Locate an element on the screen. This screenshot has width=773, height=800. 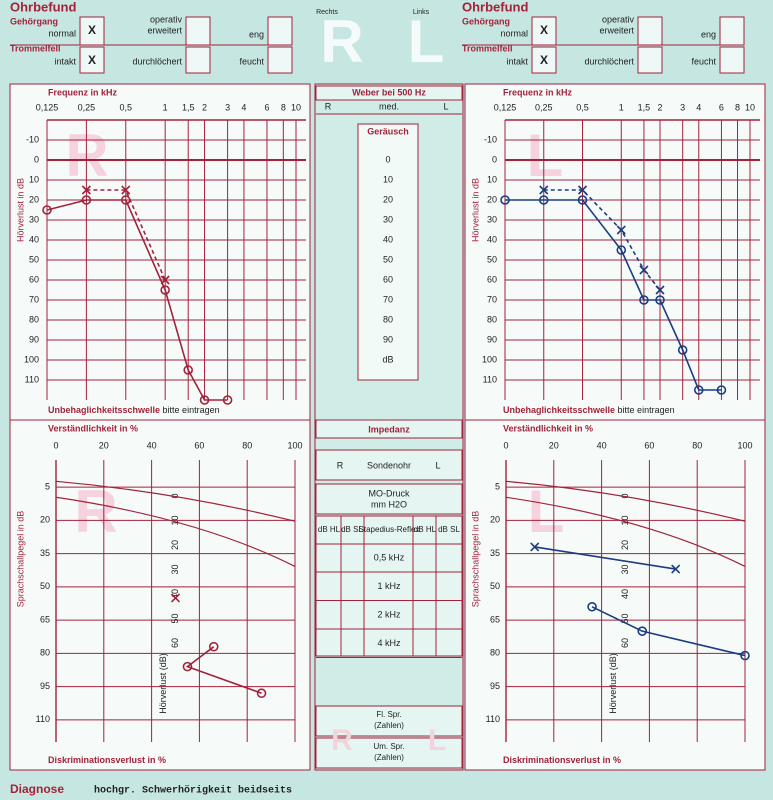
reflex-row-label: 1 kHz is located at coordinates (389, 586).